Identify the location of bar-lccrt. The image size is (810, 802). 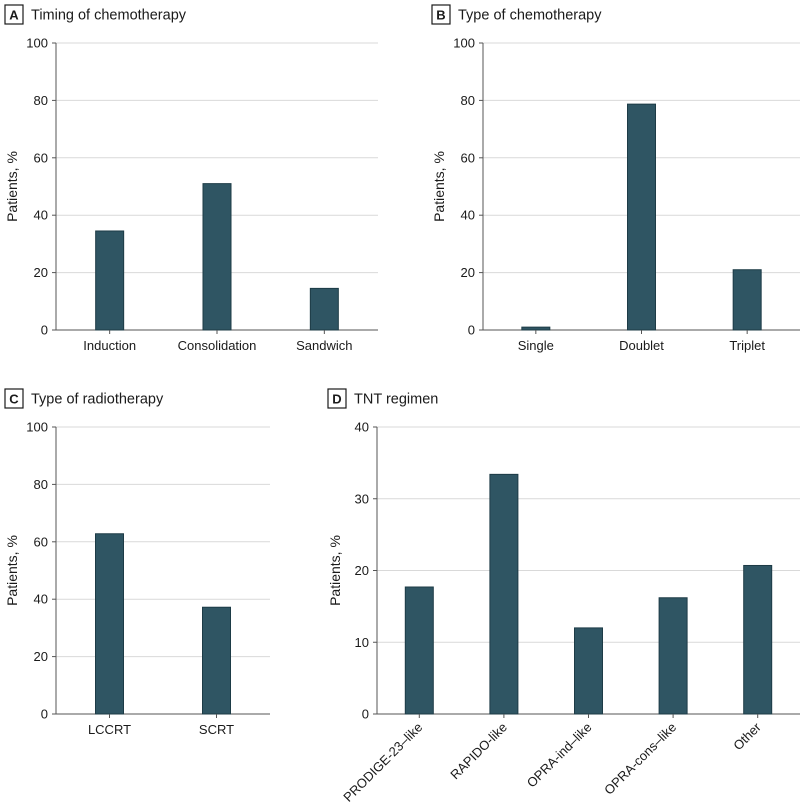
(109, 624).